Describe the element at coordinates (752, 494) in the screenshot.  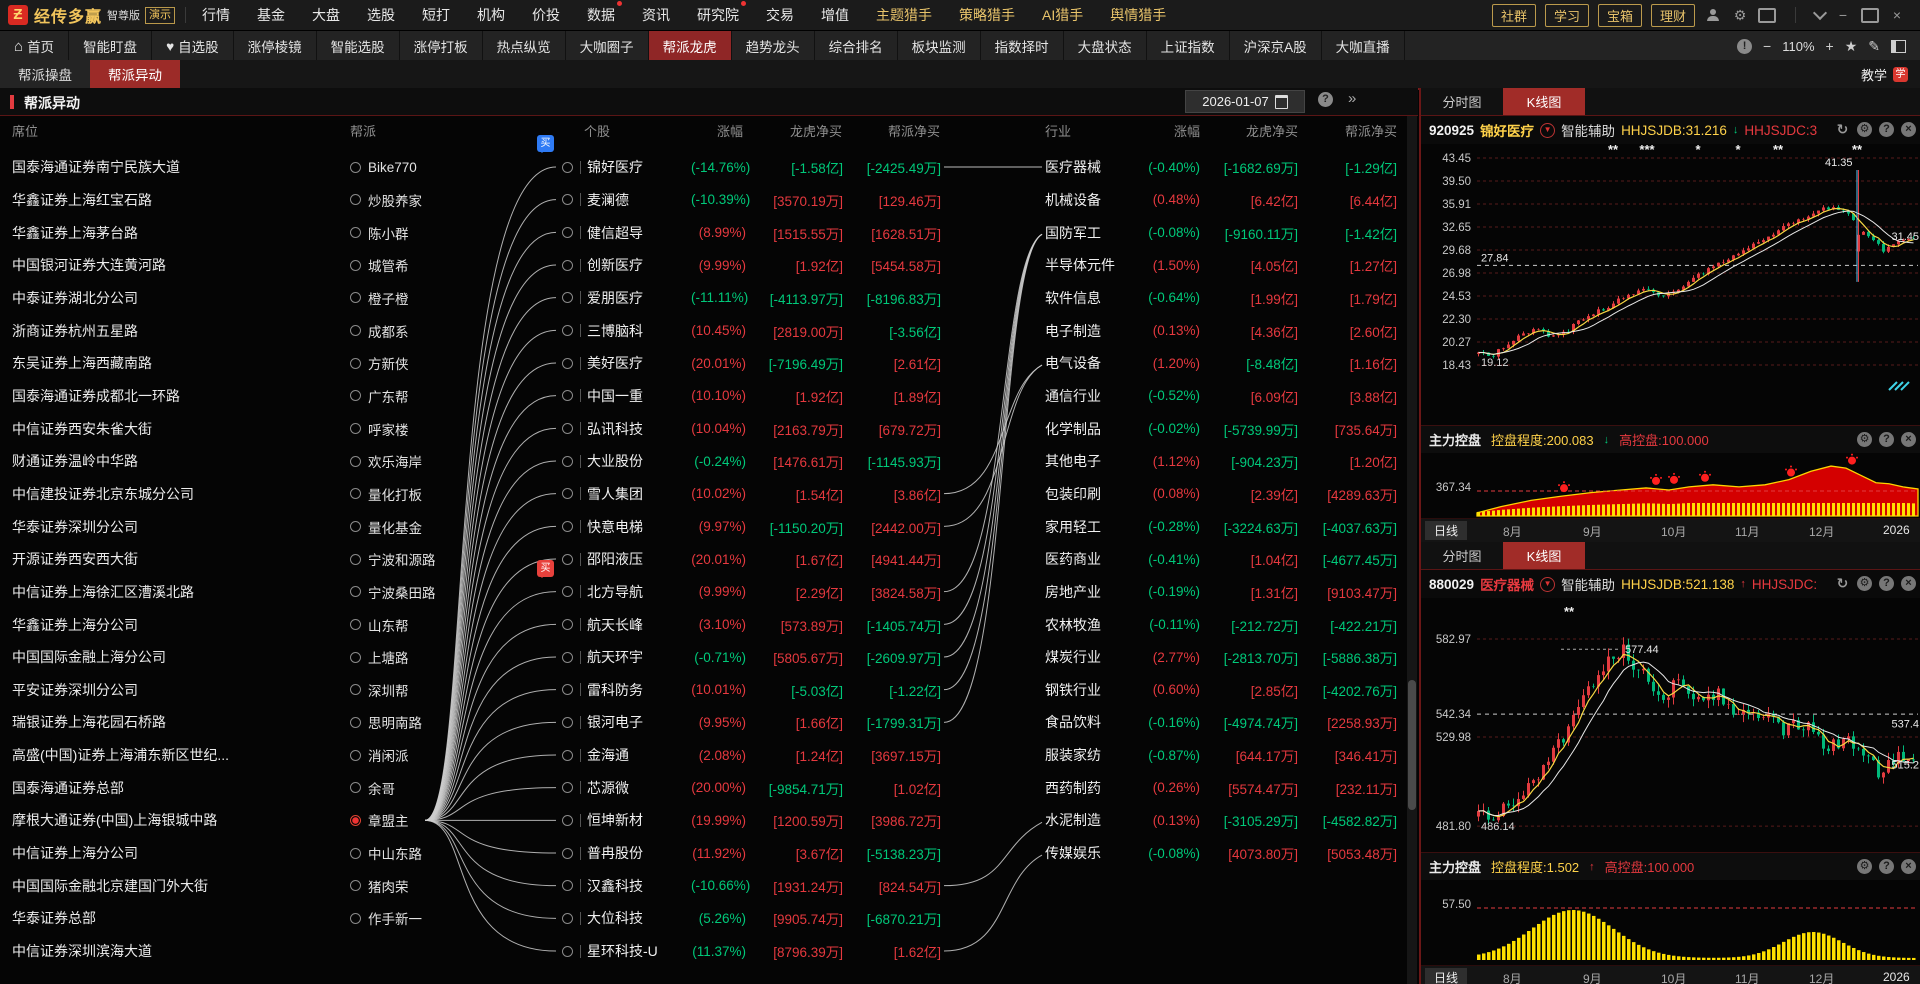
I see `stock-row: 雪人集团 (10.02%) [1.54亿] [3.86亿]` at that location.